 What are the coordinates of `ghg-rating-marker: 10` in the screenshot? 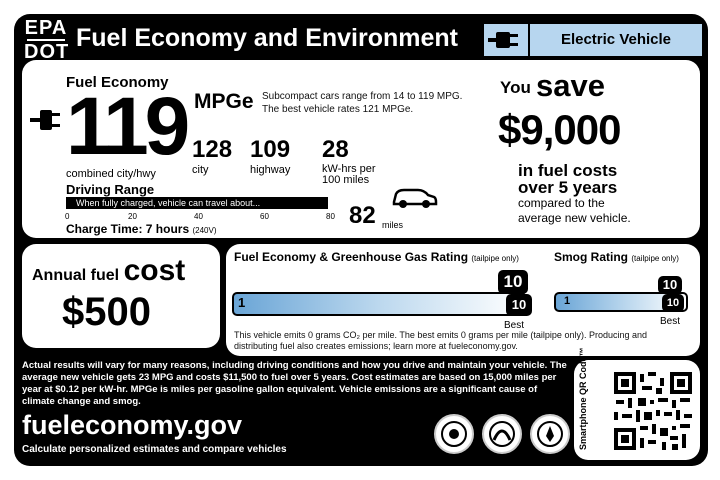 It's located at (513, 282).